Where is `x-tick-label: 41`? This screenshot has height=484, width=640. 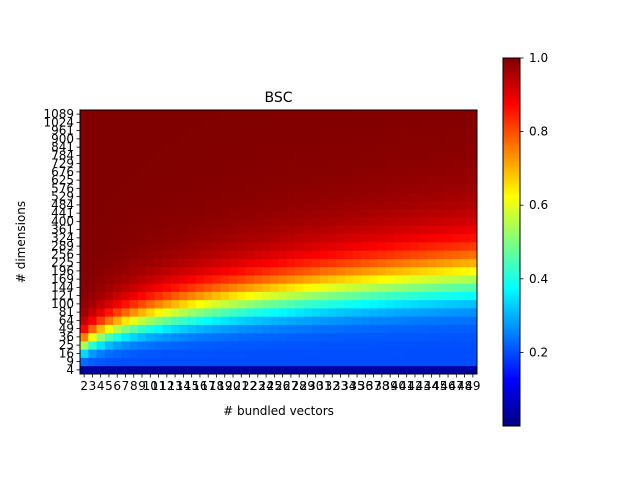
x-tick-label: 41 is located at coordinates (406, 386).